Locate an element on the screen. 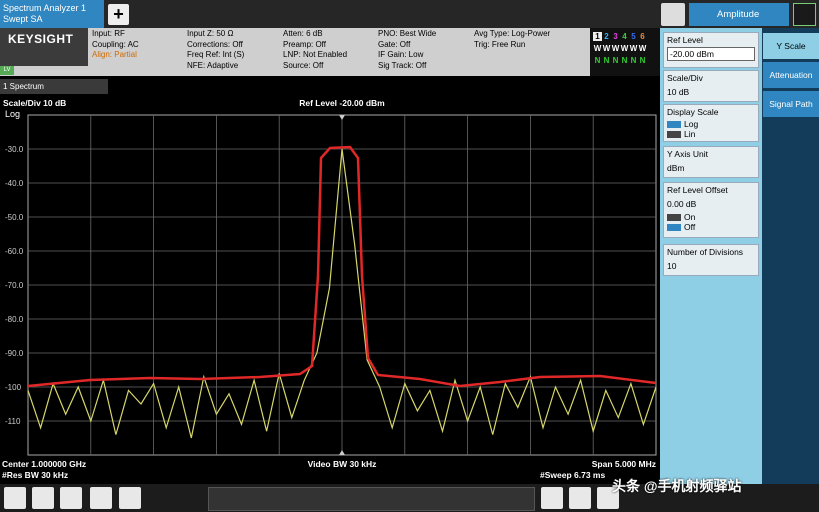 This screenshot has width=819, height=512. status-item: Preamp: Off is located at coordinates (304, 44).